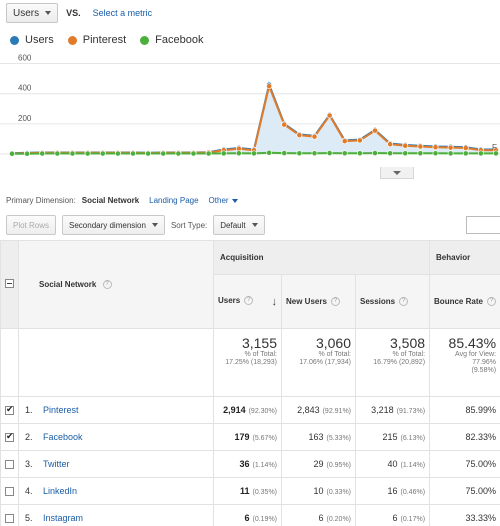 This screenshot has width=500, height=526. Describe the element at coordinates (31, 225) in the screenshot. I see `plot-rows-button: Plot Rows` at that location.